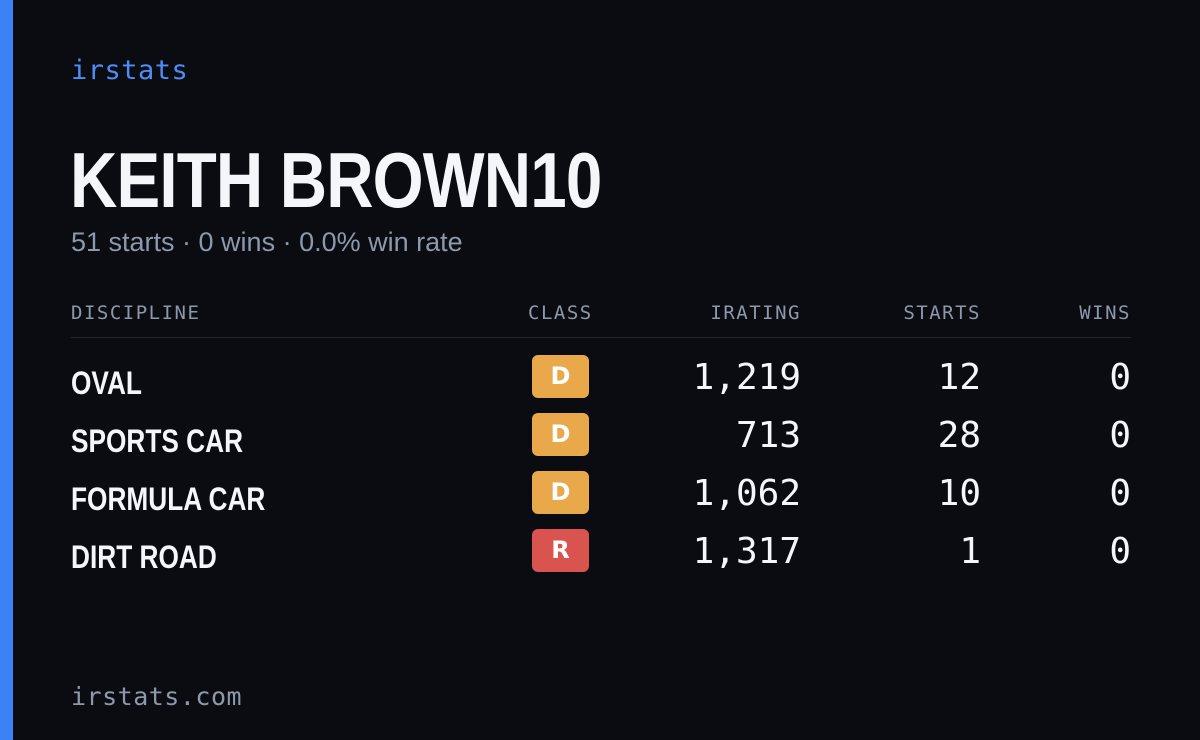 The width and height of the screenshot is (1200, 740). What do you see at coordinates (755, 313) in the screenshot?
I see `header-irating: IRATING` at bounding box center [755, 313].